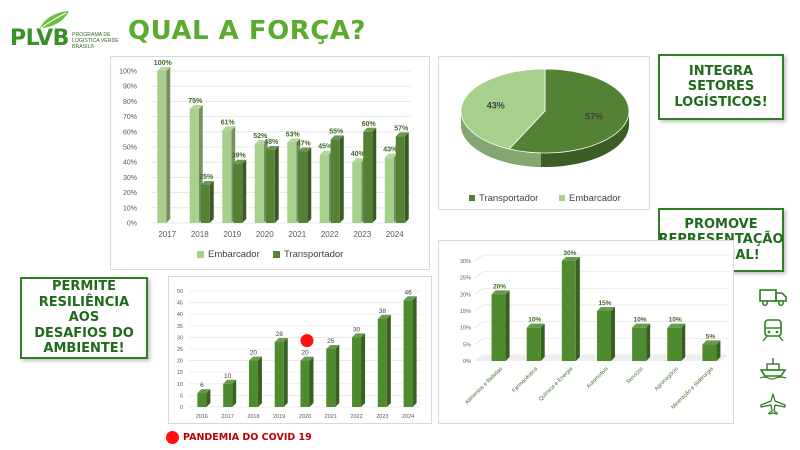 The image size is (800, 450). Describe the element at coordinates (239, 437) in the screenshot. I see `covid-legend: PANDEMIA DO COVID 19` at that location.